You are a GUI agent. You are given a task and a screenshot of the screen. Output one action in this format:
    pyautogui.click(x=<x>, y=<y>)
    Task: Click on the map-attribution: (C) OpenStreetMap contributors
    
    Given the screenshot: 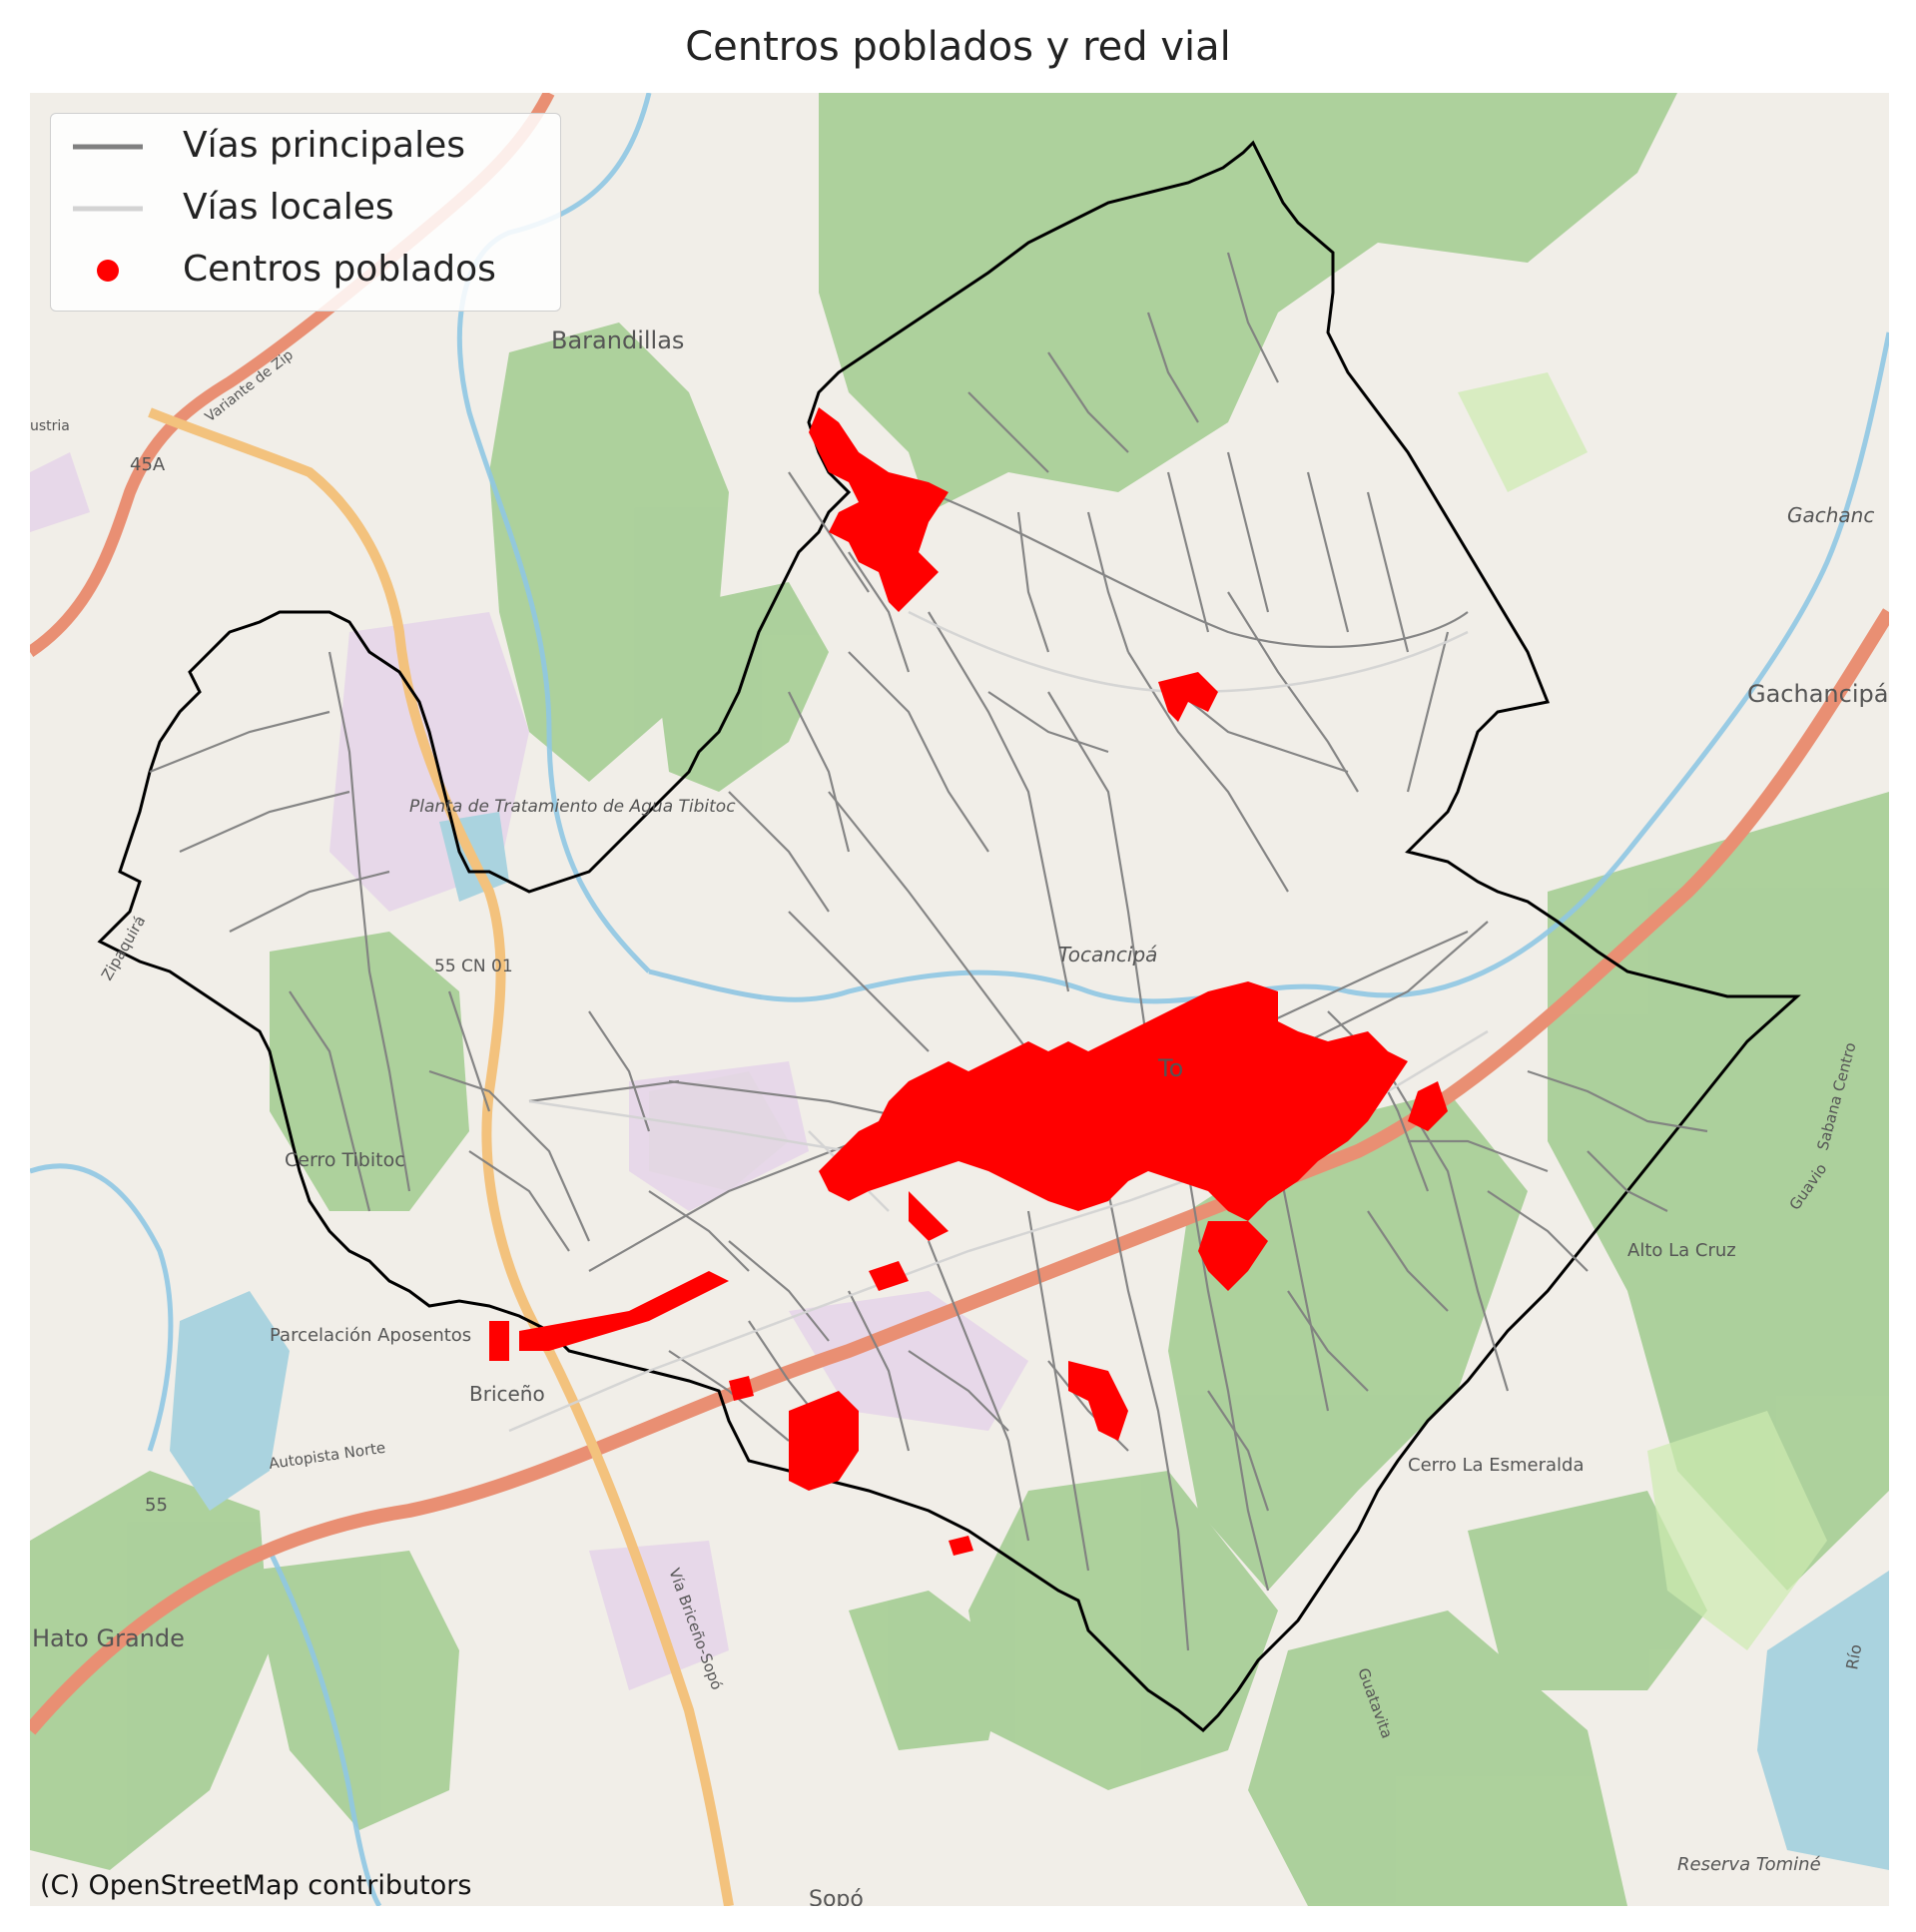 What is the action you would take?
    pyautogui.click(x=256, y=1885)
    